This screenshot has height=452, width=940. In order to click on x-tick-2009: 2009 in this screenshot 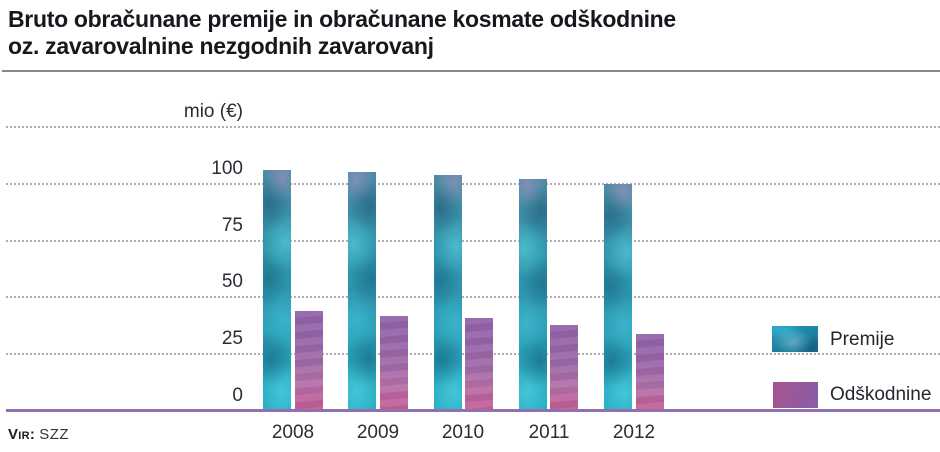, I will do `click(378, 432)`.